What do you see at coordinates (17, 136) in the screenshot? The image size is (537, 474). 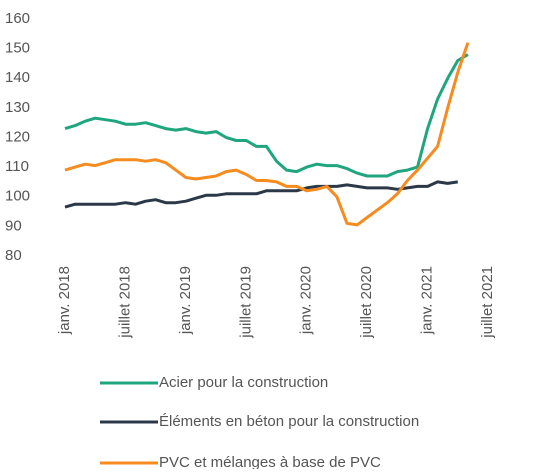 I see `y-tick-label: 120` at bounding box center [17, 136].